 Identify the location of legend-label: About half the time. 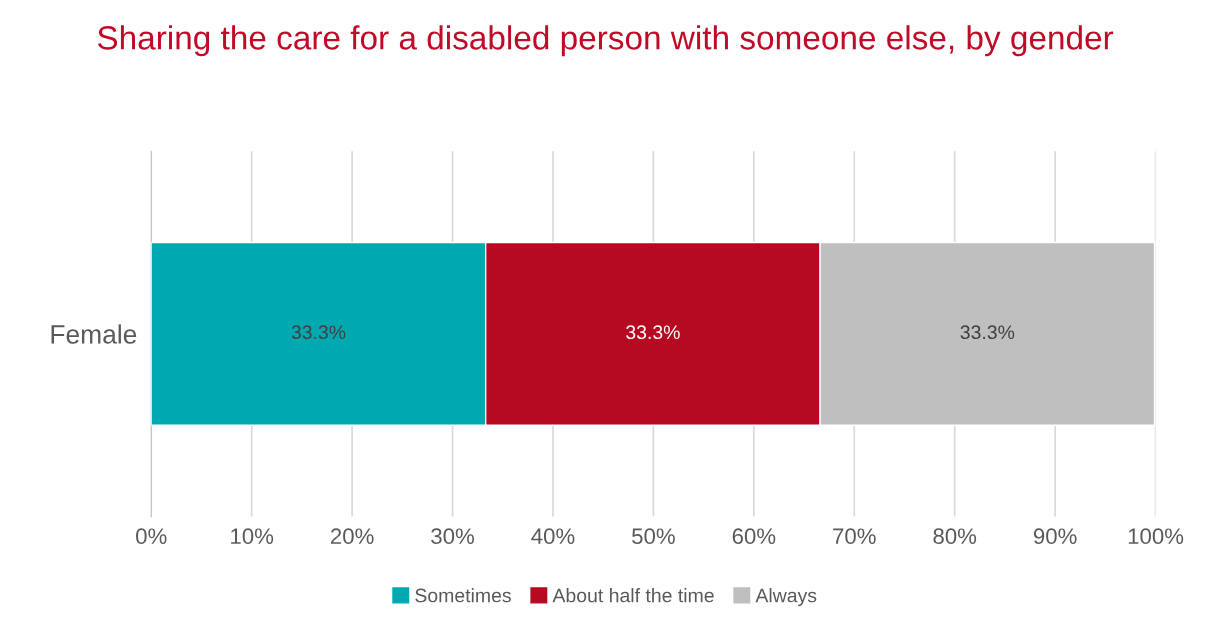
(633, 595).